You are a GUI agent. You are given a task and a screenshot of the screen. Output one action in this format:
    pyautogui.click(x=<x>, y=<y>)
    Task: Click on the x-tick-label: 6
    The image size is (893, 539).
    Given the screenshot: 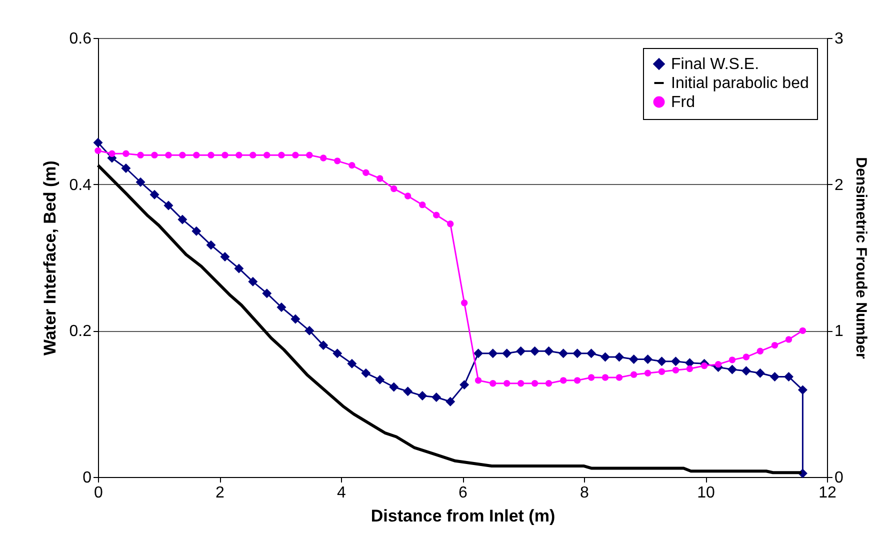 What is the action you would take?
    pyautogui.click(x=463, y=493)
    